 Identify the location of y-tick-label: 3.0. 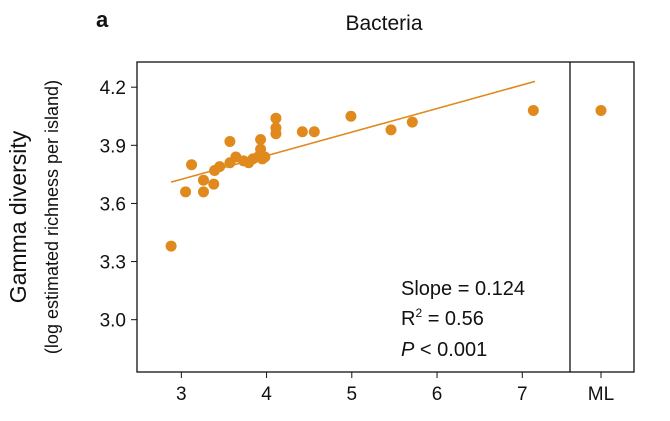
(113, 321).